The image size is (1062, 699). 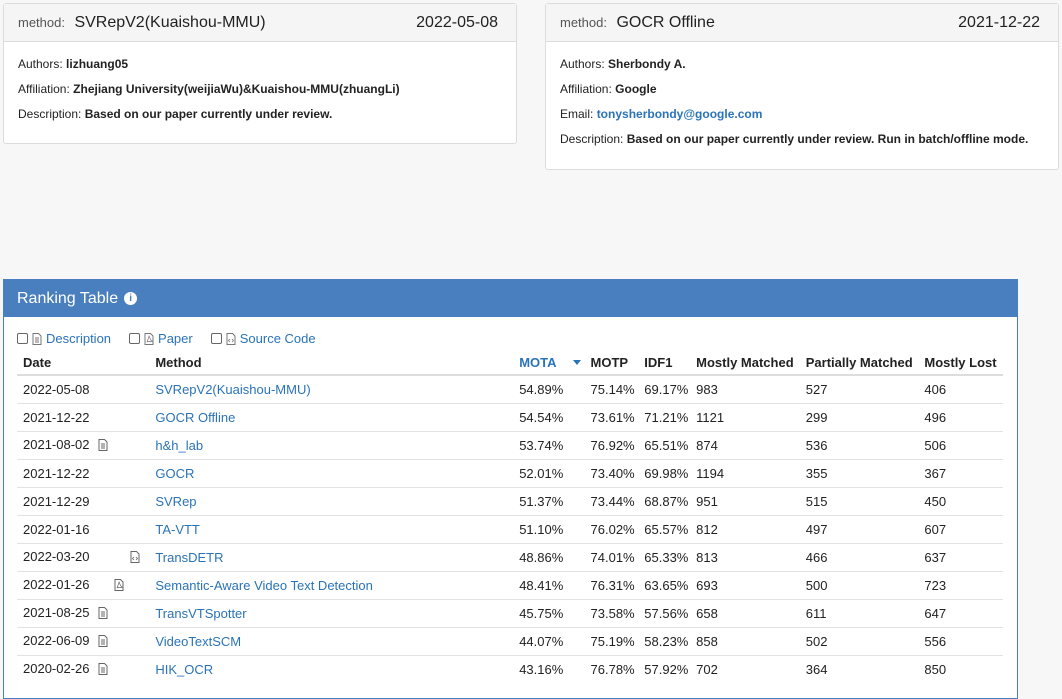 I want to click on paper-toggle-label: Paper, so click(x=175, y=338).